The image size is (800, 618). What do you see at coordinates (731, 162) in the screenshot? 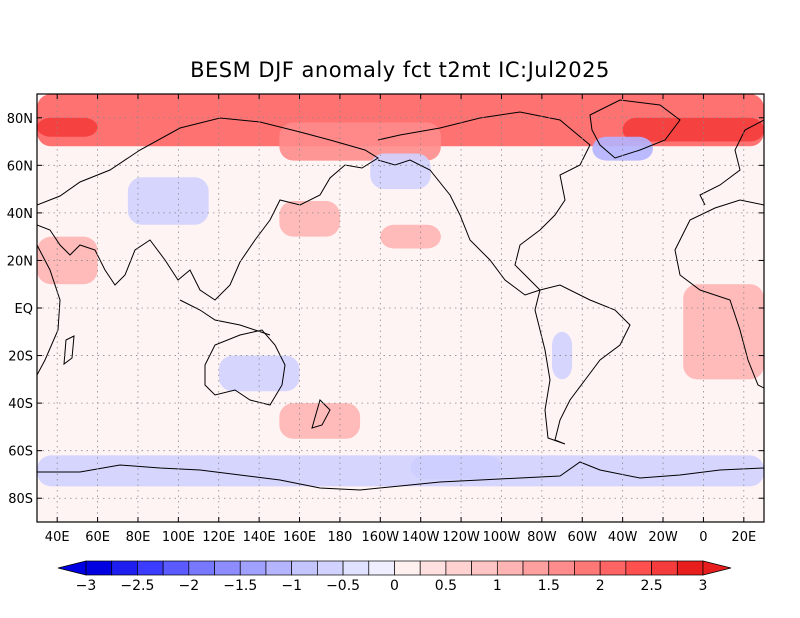
I see `europe-coast` at bounding box center [731, 162].